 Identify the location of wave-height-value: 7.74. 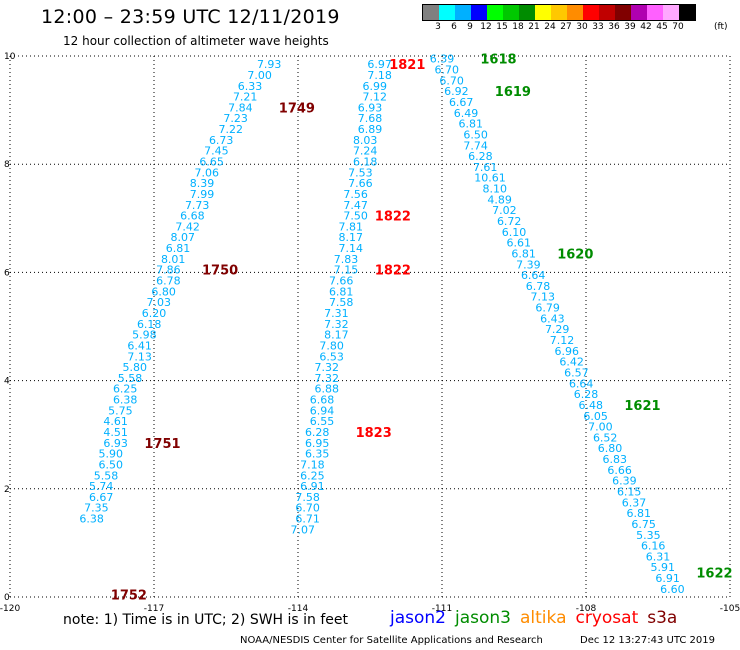
(475, 145).